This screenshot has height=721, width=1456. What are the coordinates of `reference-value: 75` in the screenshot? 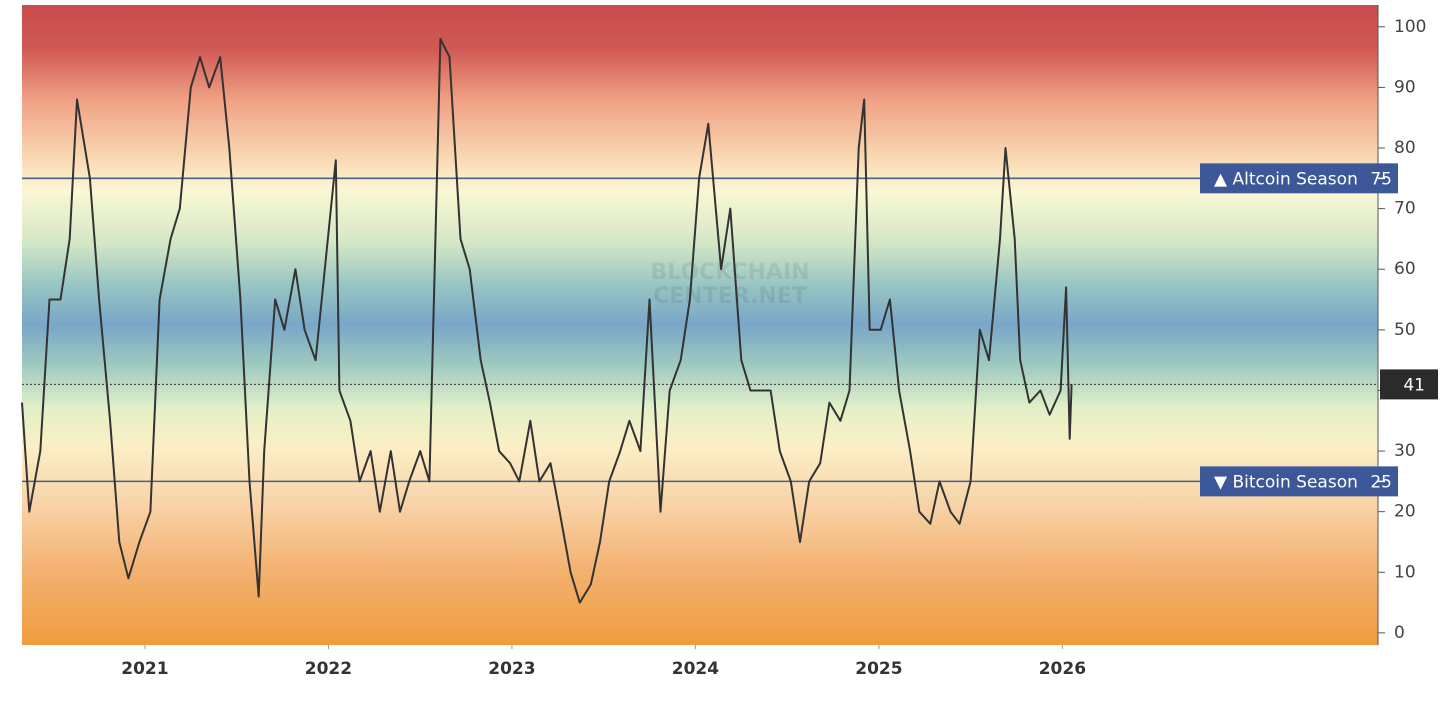 It's located at (1381, 179).